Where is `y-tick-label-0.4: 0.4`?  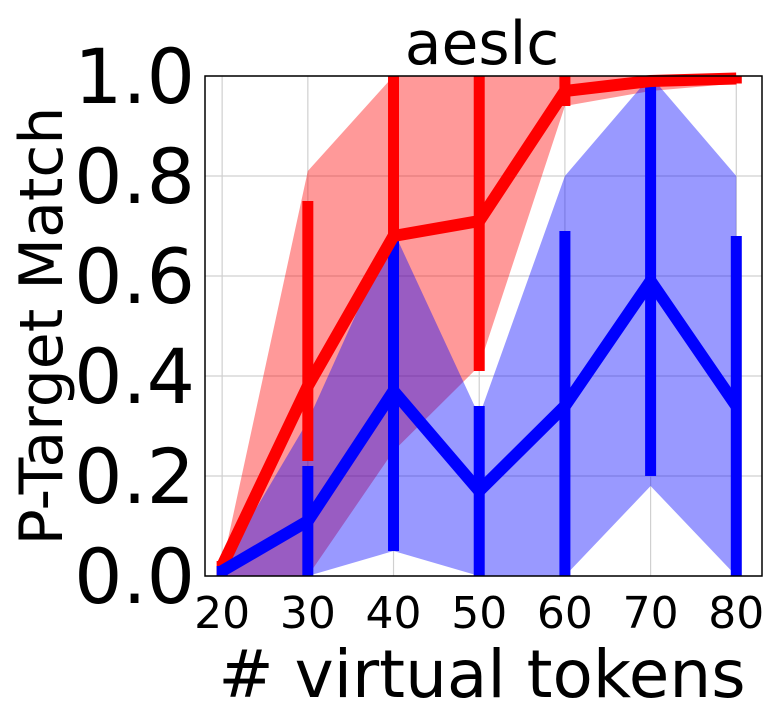 y-tick-label-0.4: 0.4 is located at coordinates (134, 376).